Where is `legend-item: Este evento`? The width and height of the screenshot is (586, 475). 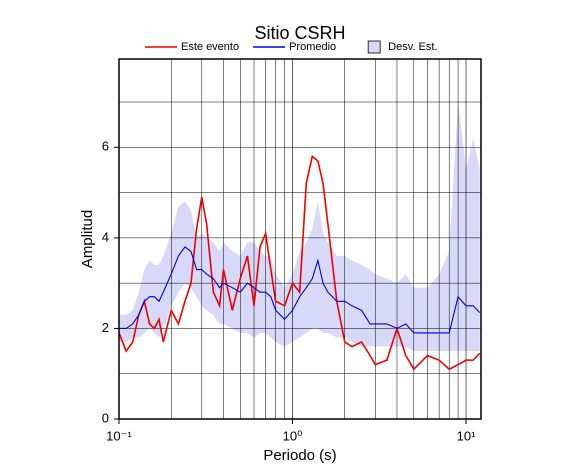
legend-item: Este evento is located at coordinates (192, 47).